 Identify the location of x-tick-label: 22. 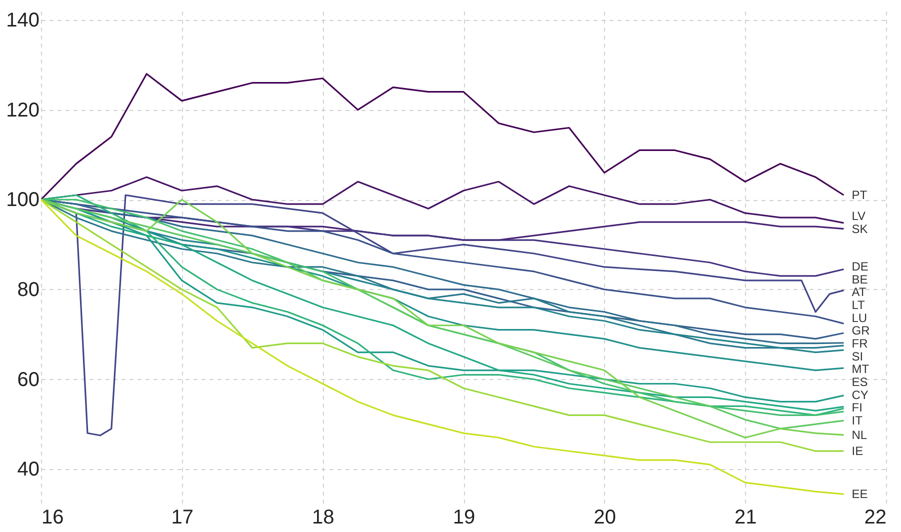
(875, 517).